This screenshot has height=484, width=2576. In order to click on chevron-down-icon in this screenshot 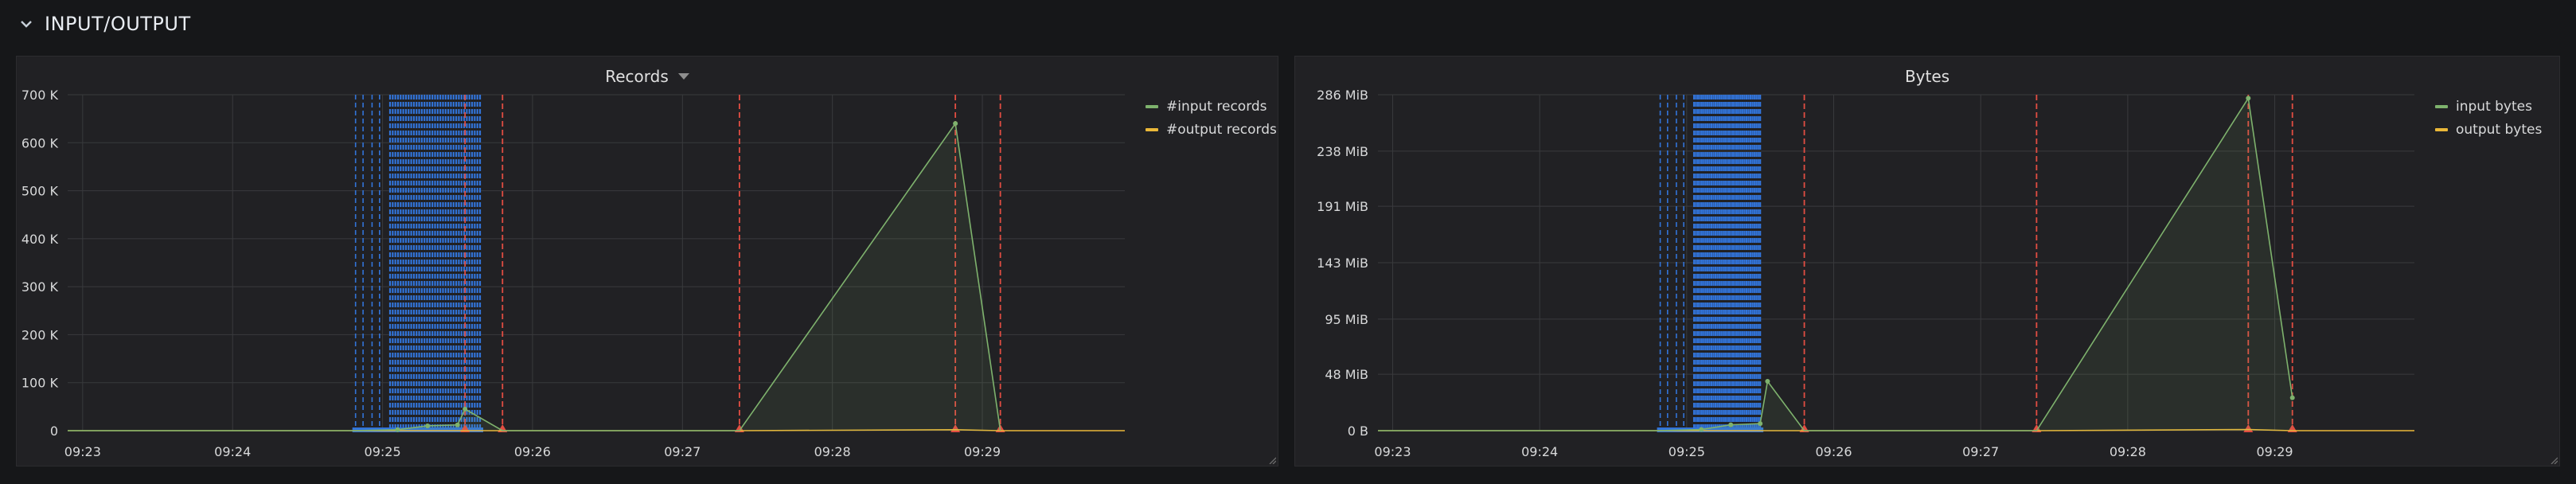, I will do `click(26, 24)`.